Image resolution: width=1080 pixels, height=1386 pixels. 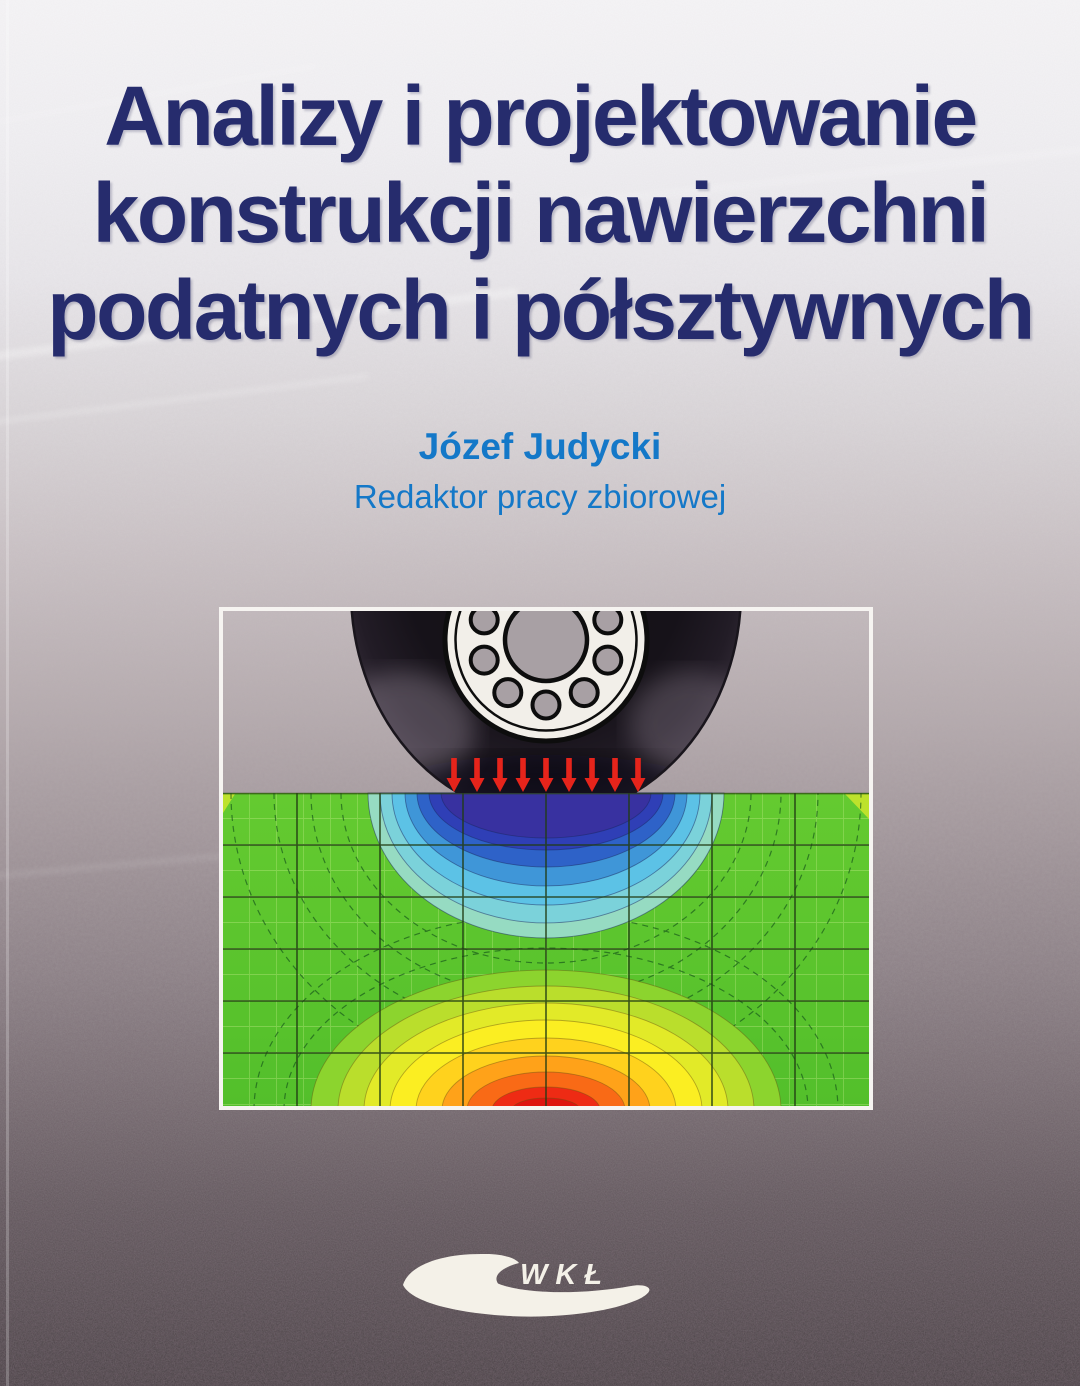 I want to click on load-arrows, so click(x=546, y=775).